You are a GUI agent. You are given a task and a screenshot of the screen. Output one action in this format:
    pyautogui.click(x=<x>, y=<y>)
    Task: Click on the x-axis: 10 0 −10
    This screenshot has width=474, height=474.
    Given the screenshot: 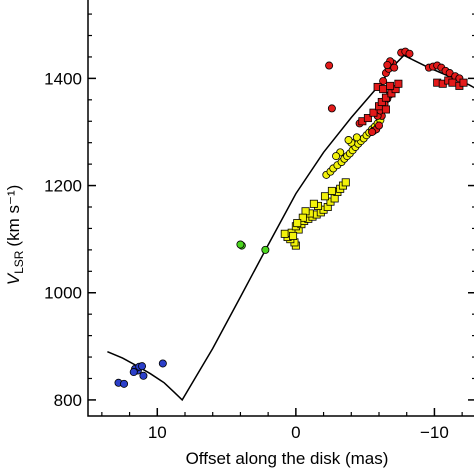 What is the action you would take?
    pyautogui.click(x=282, y=425)
    